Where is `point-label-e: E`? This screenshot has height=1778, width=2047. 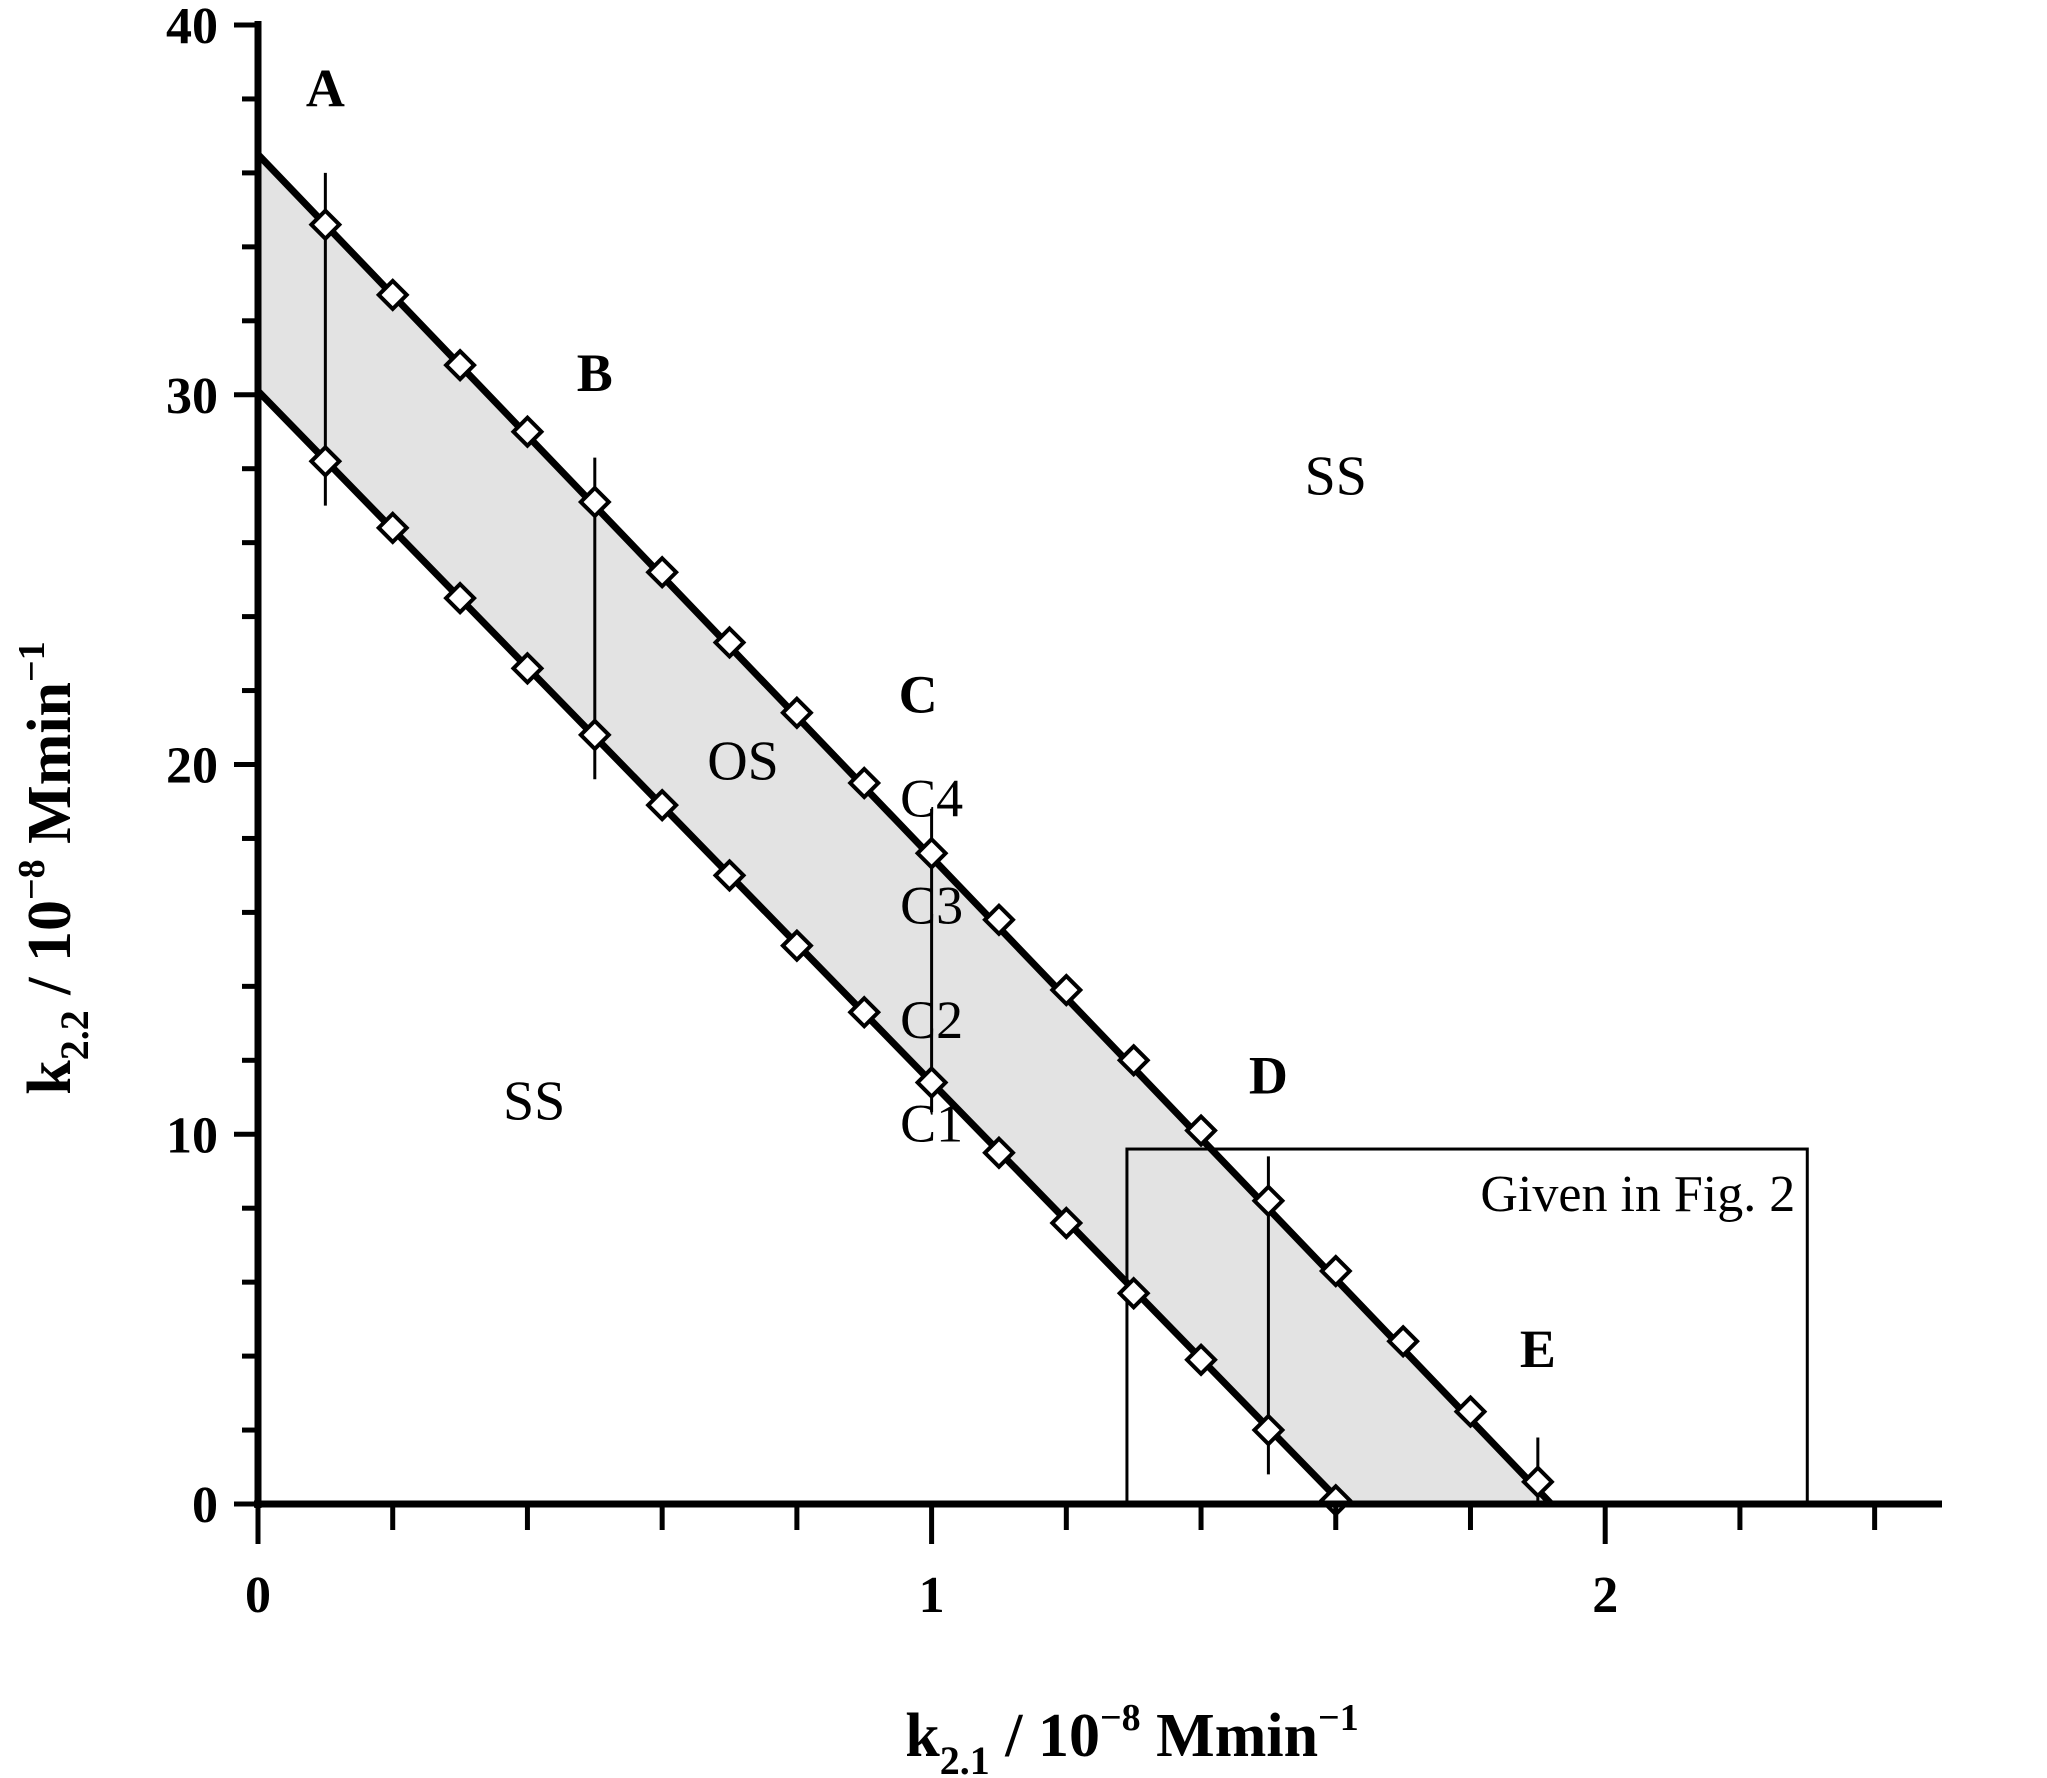
point-label-e: E is located at coordinates (1538, 1349).